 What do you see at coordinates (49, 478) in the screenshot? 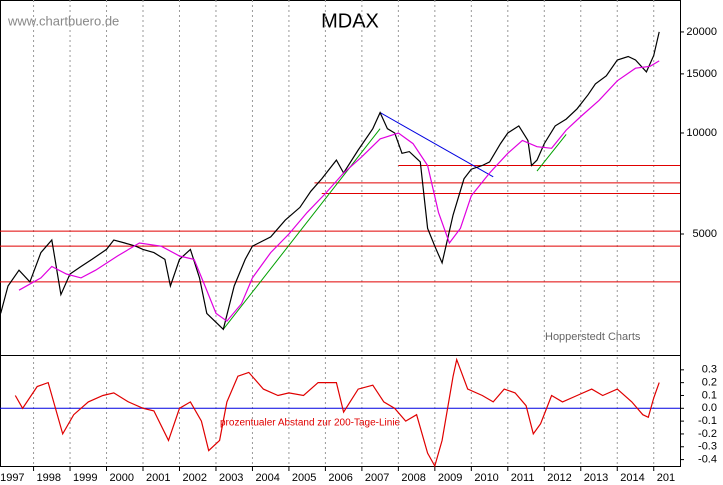
I see `x-tick-label: 1998` at bounding box center [49, 478].